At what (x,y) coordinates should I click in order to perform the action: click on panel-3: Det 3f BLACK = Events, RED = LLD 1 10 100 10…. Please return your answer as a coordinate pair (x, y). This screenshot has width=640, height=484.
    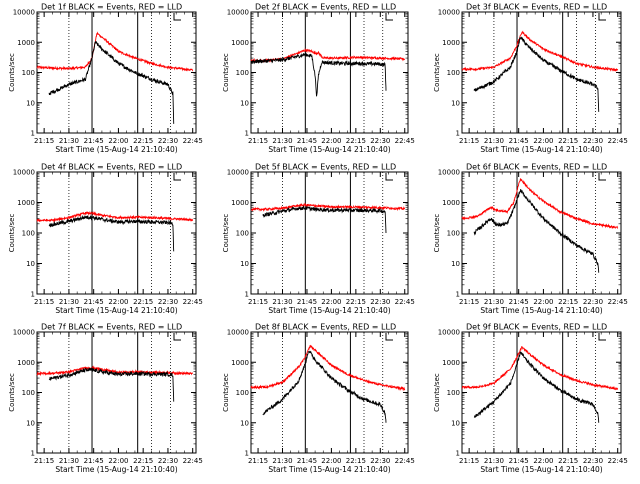
    Looking at the image, I should click on (530, 79).